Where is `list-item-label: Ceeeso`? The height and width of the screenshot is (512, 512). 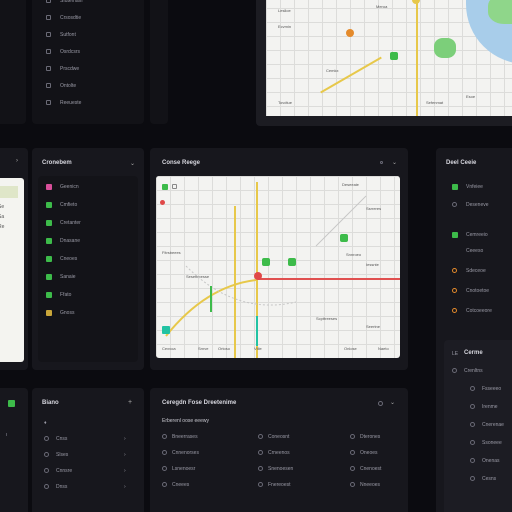 list-item-label: Ceeeso is located at coordinates (475, 251).